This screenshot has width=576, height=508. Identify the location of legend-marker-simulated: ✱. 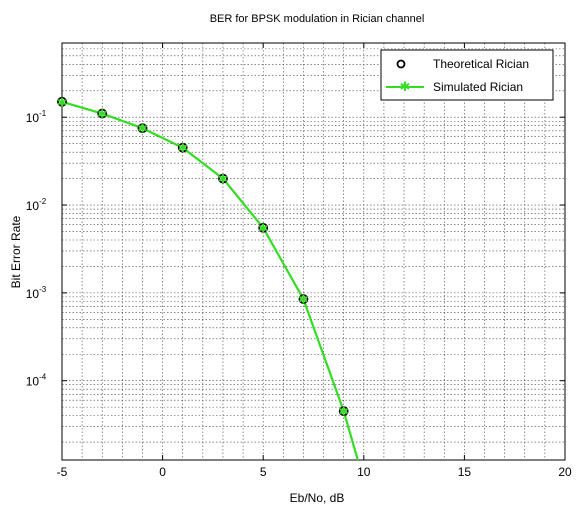
(405, 87).